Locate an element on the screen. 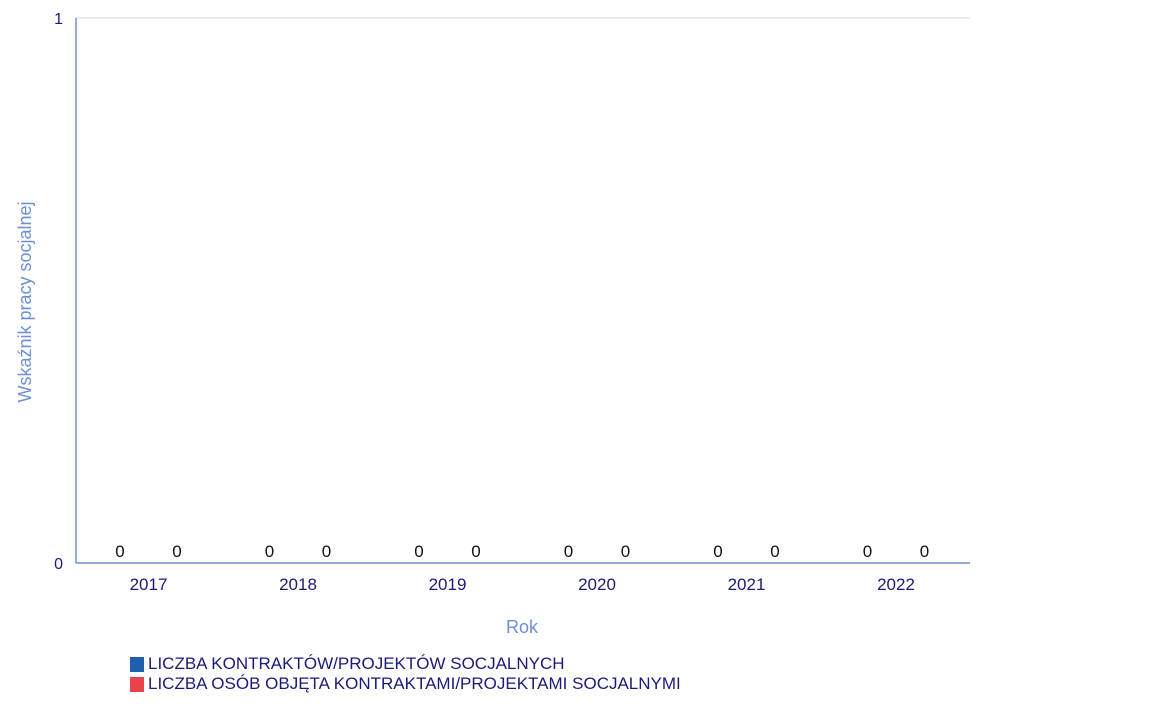 The image size is (1173, 707). data-labels: 0 0 0 0 0 0 0 0 0 0 0 0 is located at coordinates (522, 551).